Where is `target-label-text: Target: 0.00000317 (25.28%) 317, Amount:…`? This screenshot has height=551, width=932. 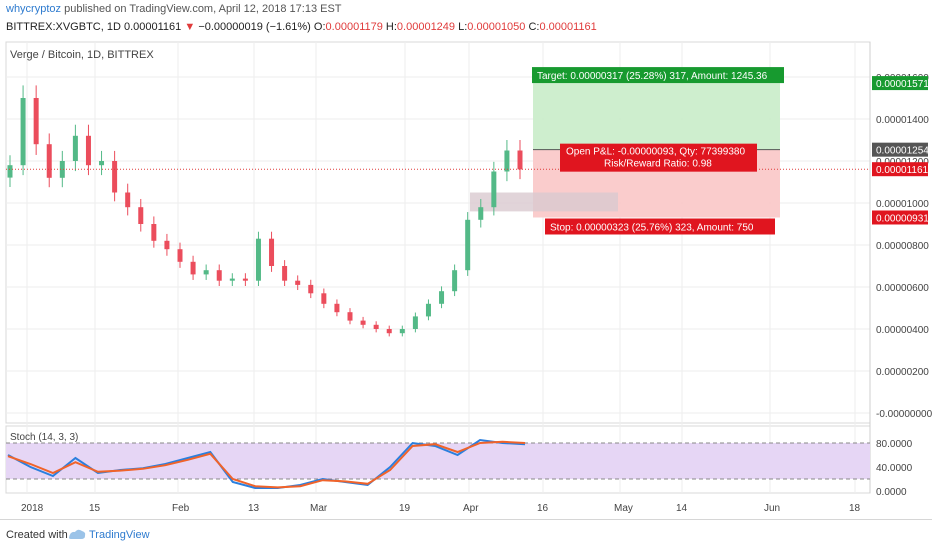
target-label-text: Target: 0.00000317 (25.28%) 317, Amount:… is located at coordinates (652, 76).